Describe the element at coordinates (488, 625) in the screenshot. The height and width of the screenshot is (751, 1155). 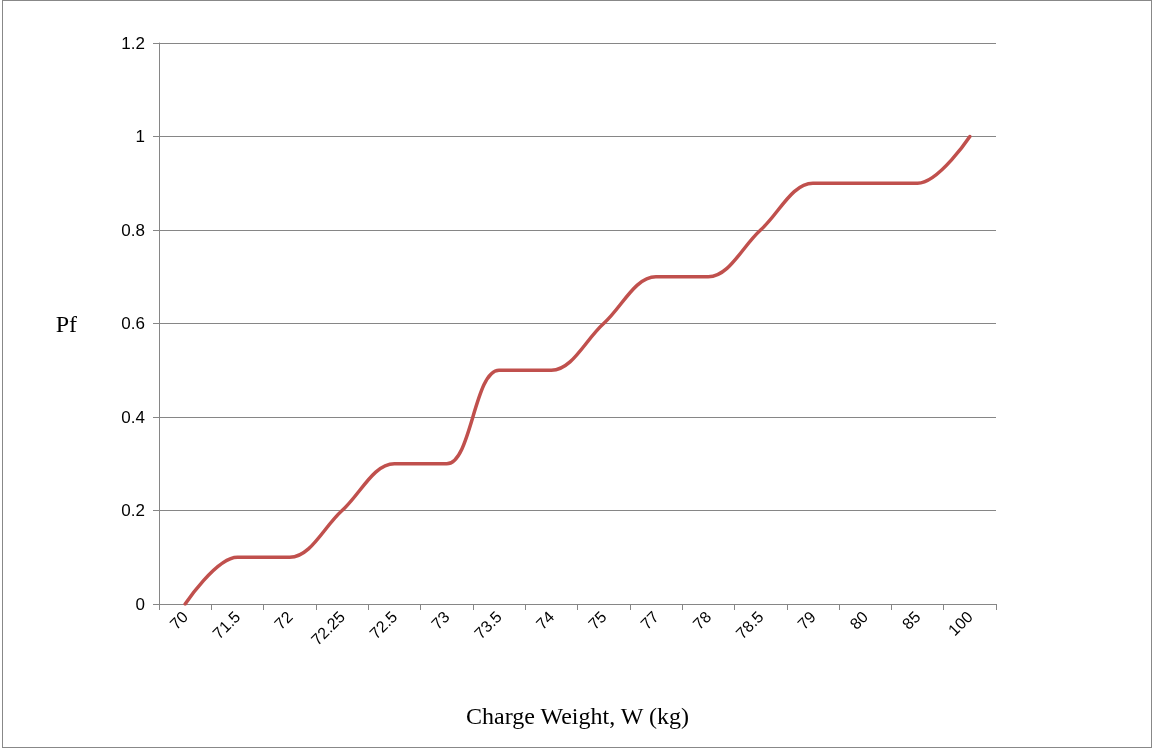
I see `x-tick-label: 73.5` at that location.